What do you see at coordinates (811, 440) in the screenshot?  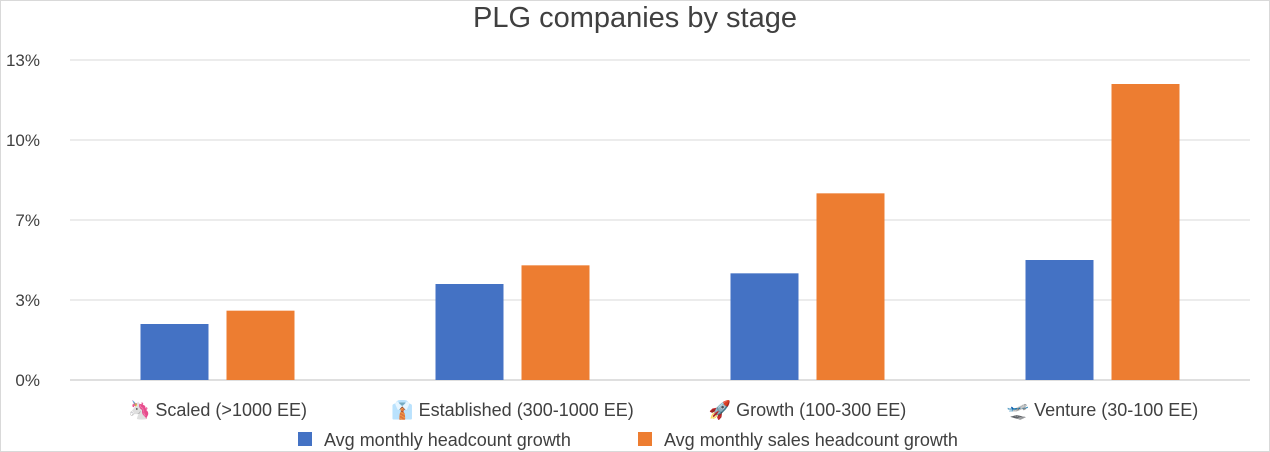 I see `legend-label-1: Avg monthly sales headcount growth` at bounding box center [811, 440].